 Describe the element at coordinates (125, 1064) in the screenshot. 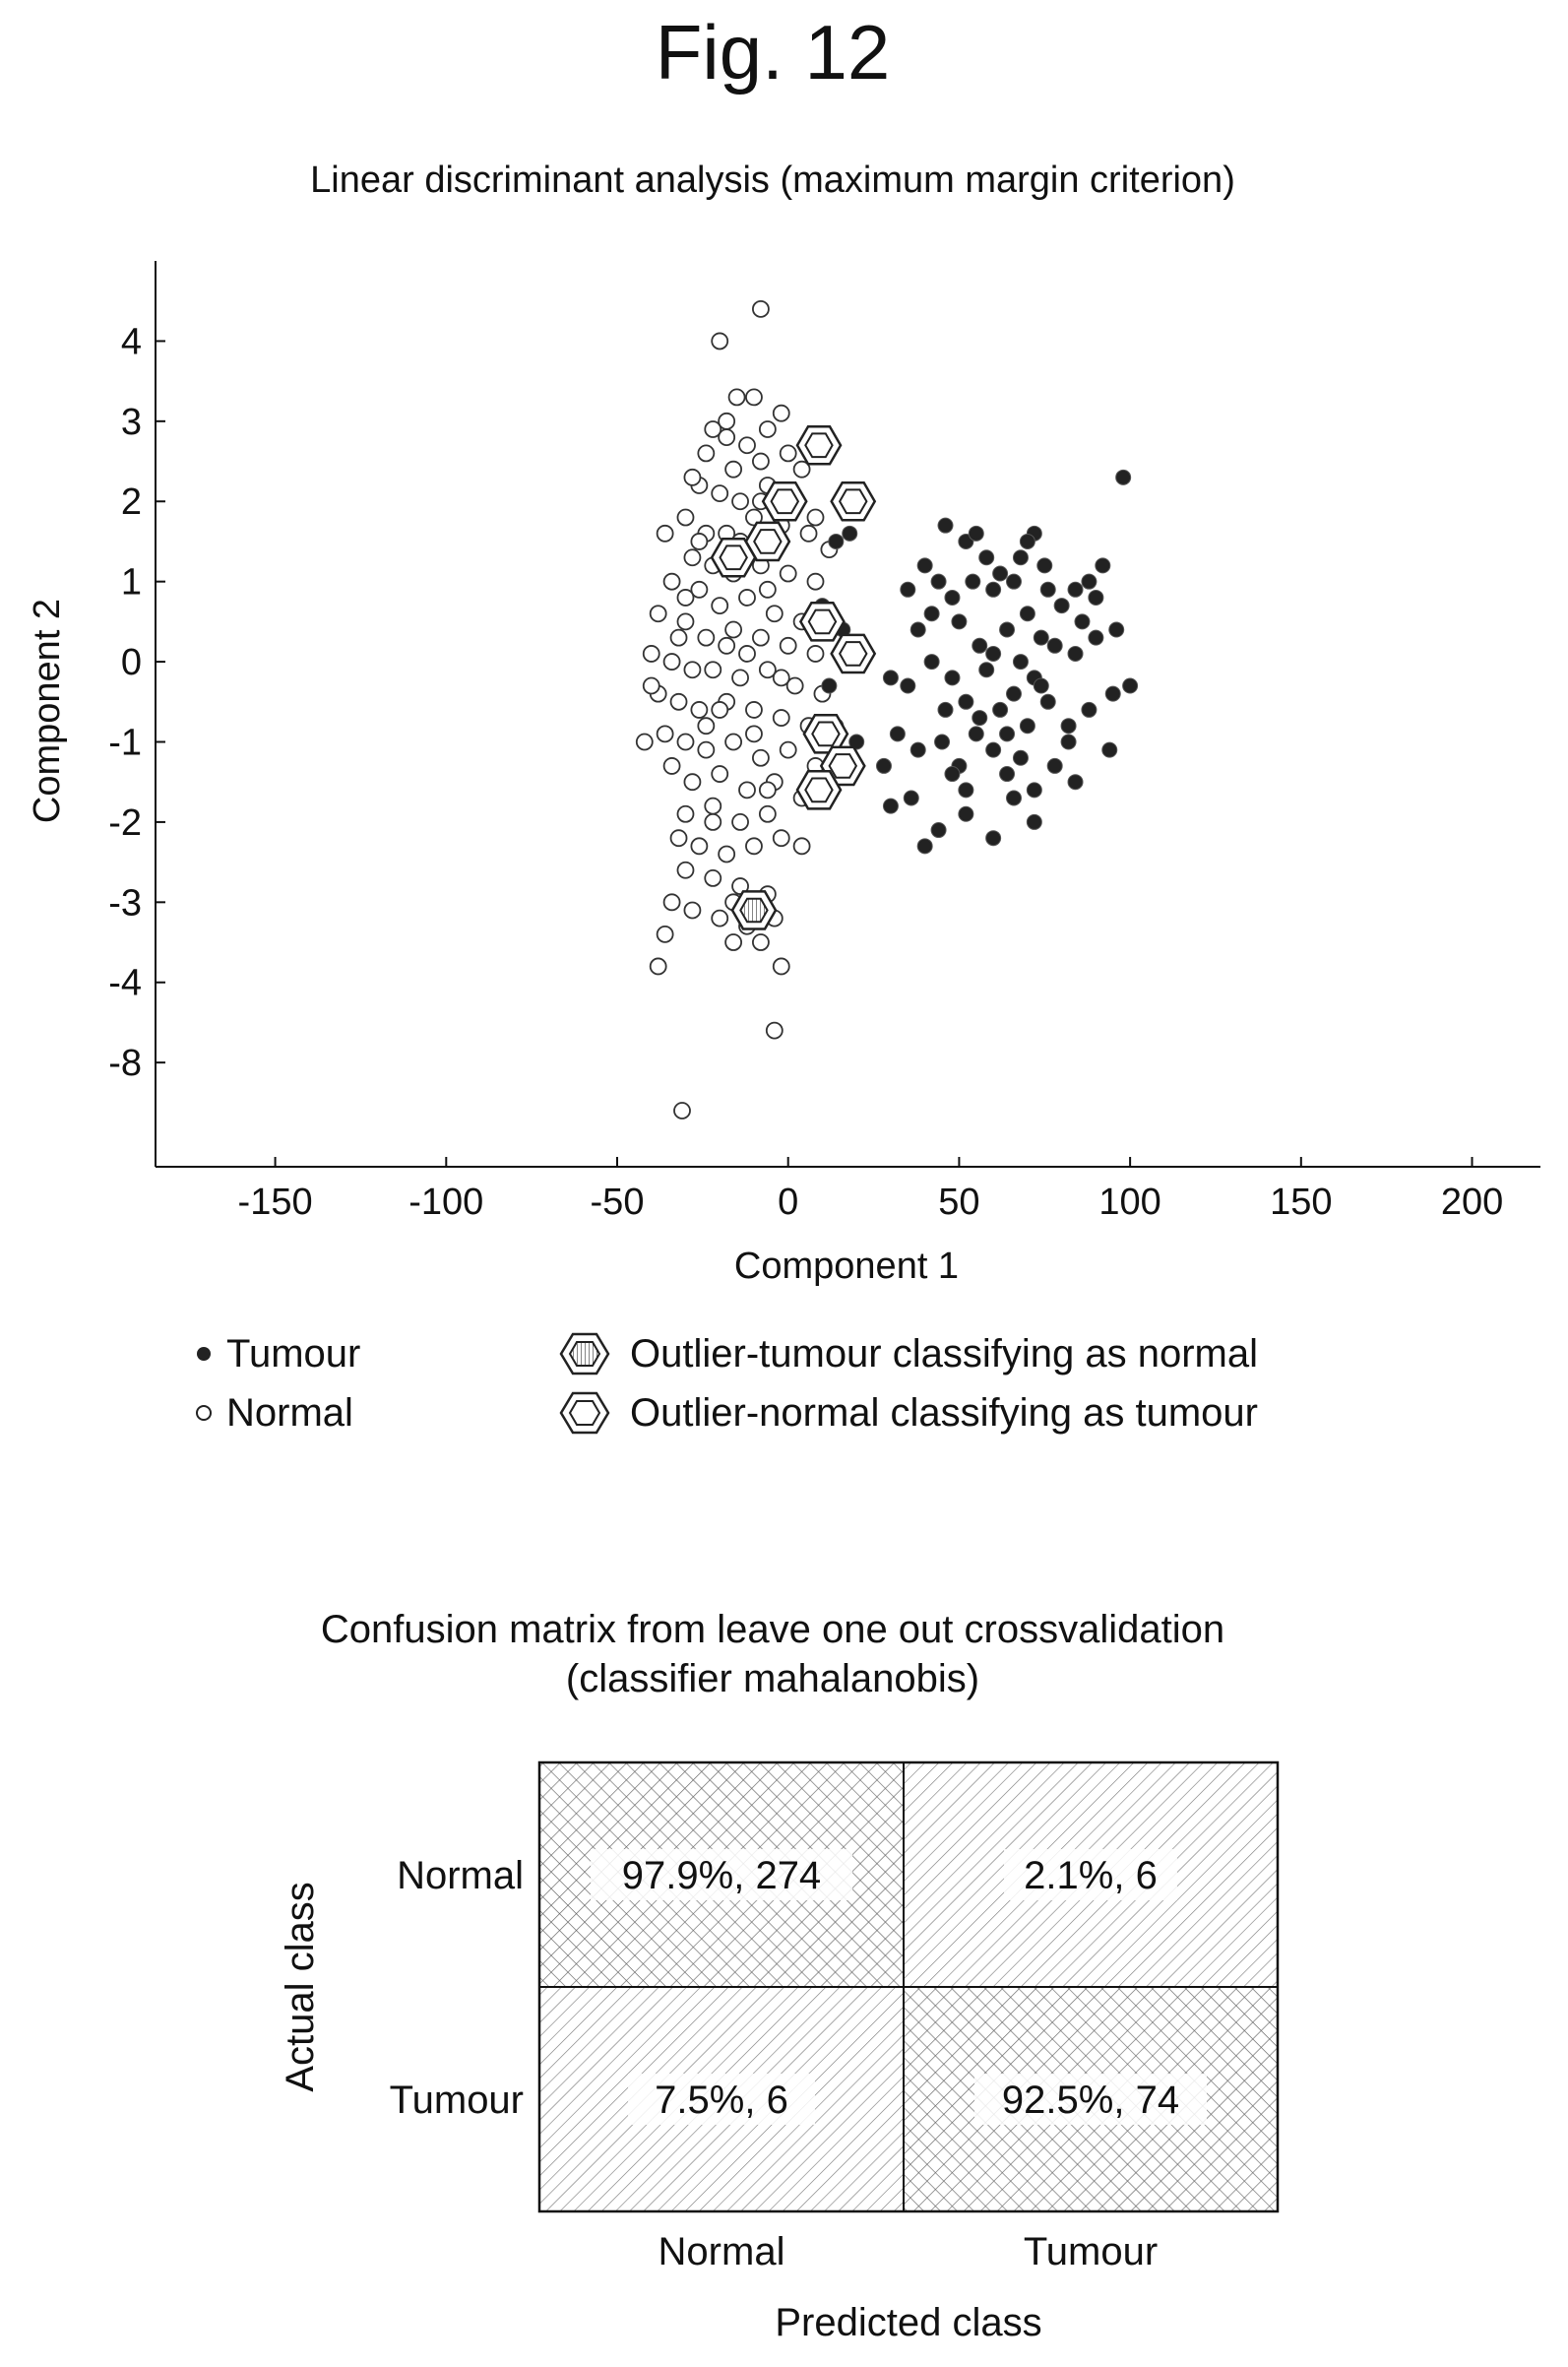

I see `y-tick-label: -8` at that location.